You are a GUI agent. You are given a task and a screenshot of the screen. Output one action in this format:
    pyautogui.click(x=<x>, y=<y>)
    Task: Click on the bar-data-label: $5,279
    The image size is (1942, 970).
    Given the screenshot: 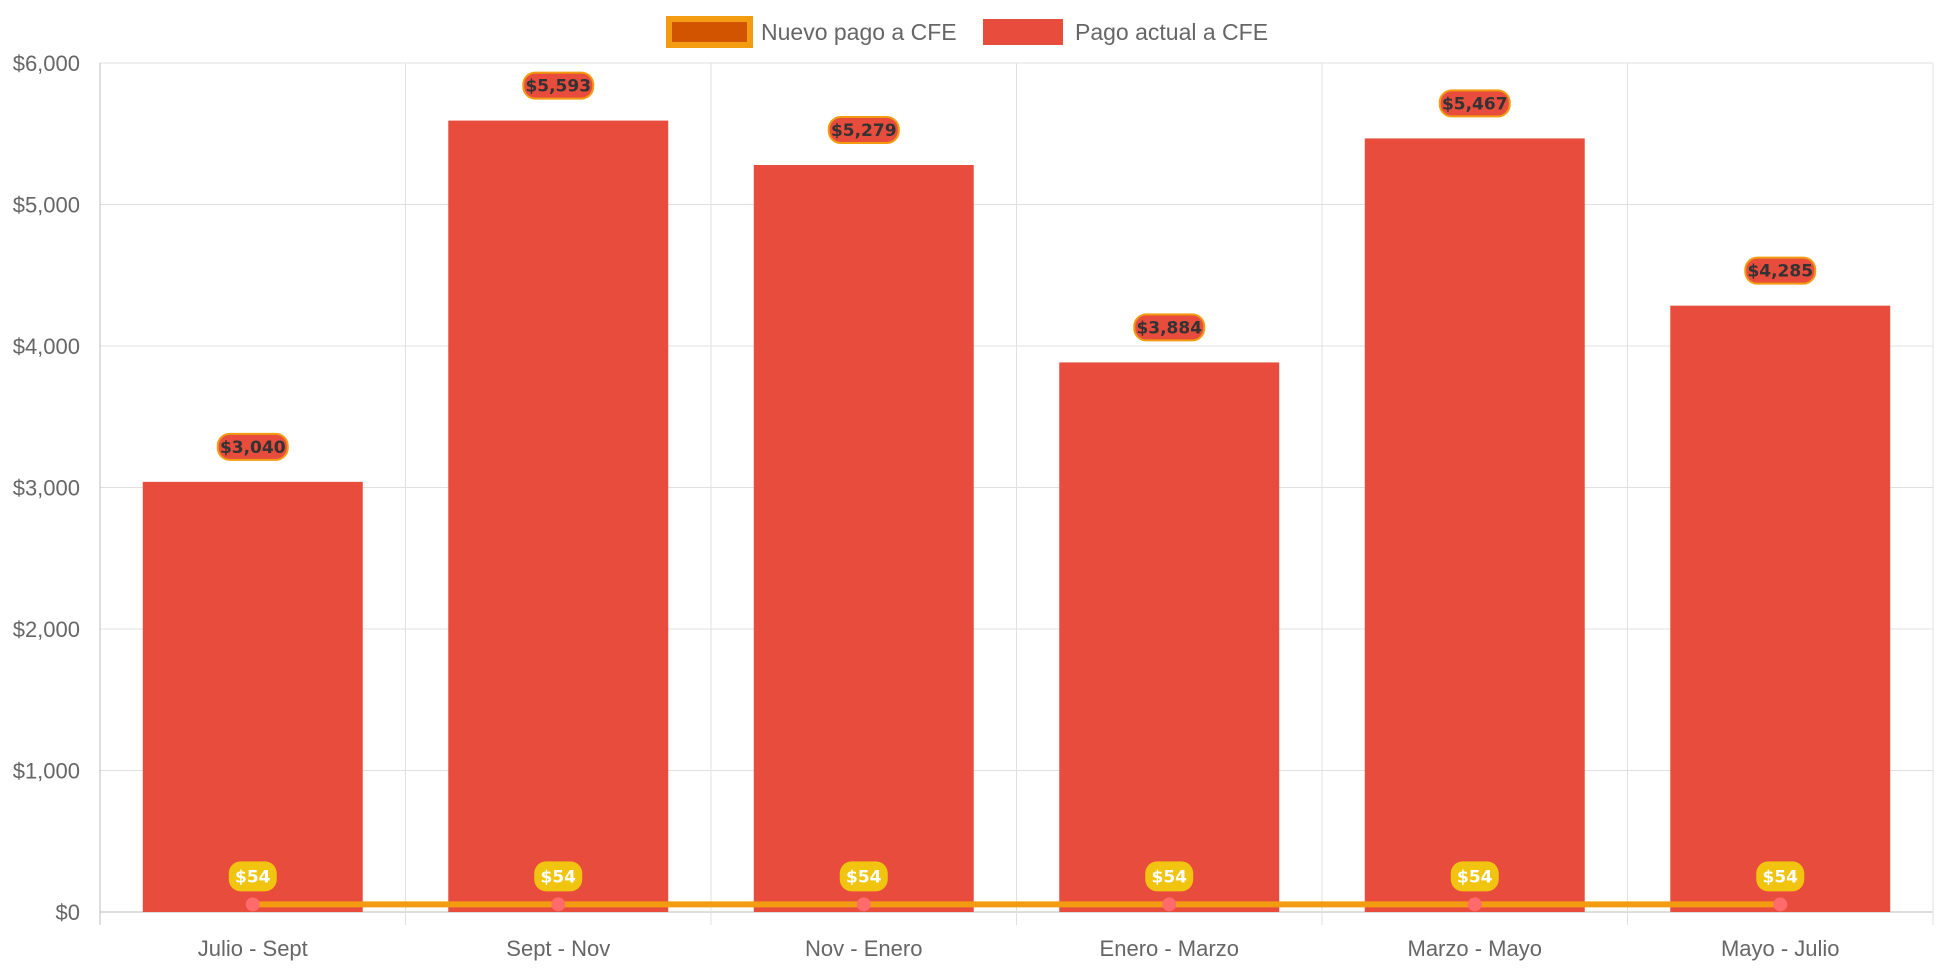 What is the action you would take?
    pyautogui.click(x=864, y=131)
    